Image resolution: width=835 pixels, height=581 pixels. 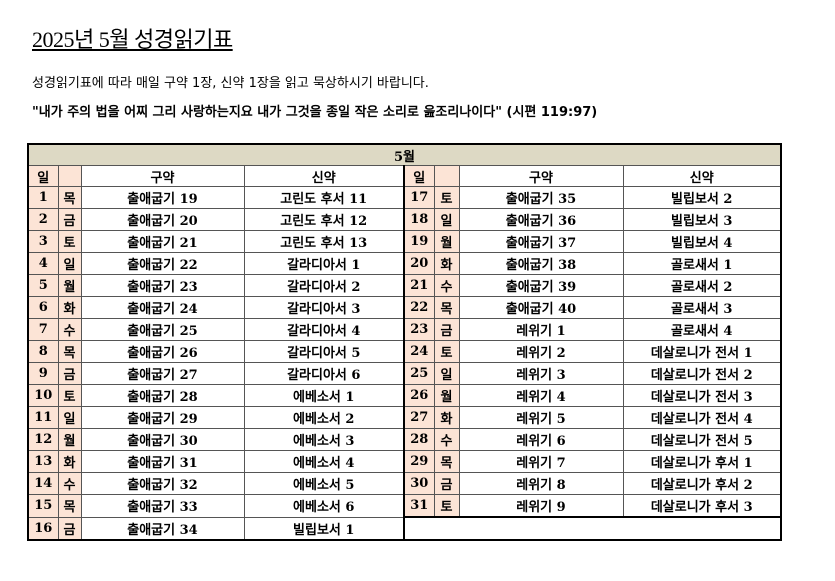 I want to click on cell-nt: 빌립보서 2, so click(x=702, y=197).